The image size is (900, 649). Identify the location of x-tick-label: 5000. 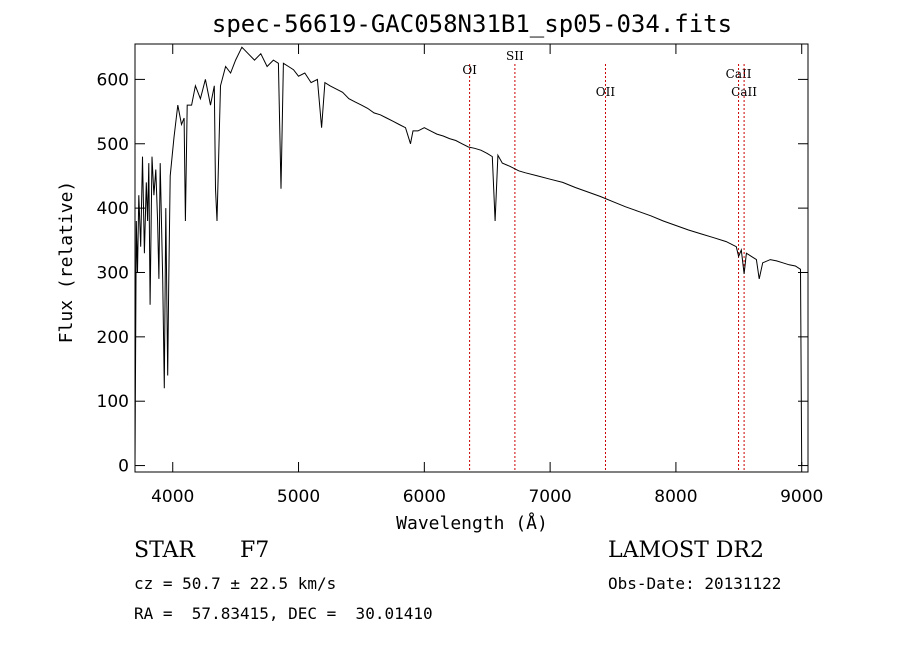
(298, 497).